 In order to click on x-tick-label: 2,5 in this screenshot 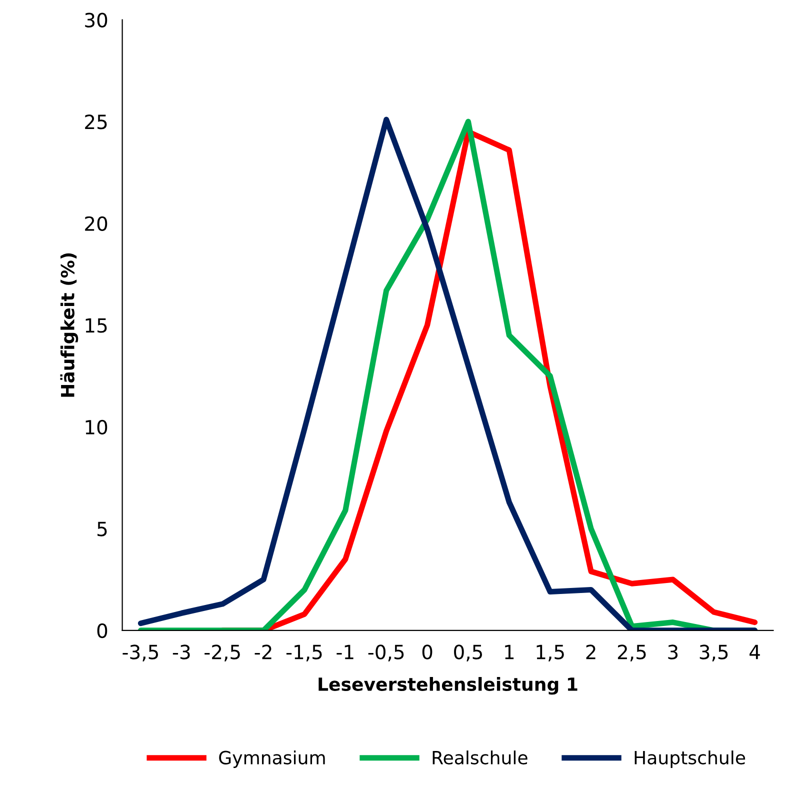, I will do `click(632, 653)`.